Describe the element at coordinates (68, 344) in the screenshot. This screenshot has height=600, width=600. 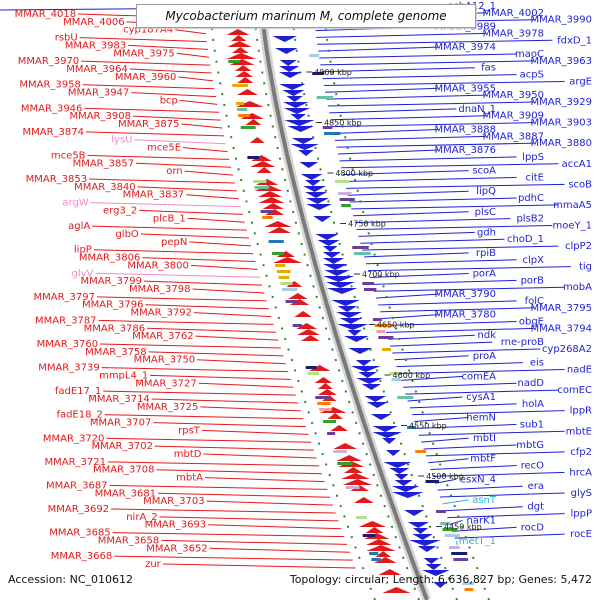
I see `gene-label-left: MMAR_3760` at that location.